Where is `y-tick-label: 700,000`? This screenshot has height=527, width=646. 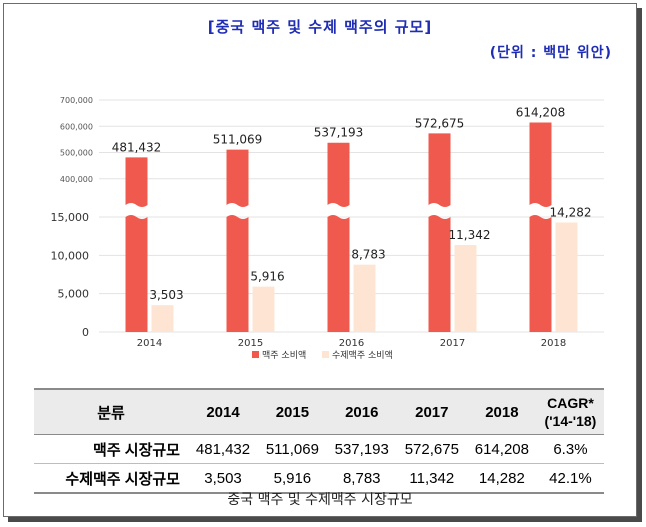 y-tick-label: 700,000 is located at coordinates (76, 100).